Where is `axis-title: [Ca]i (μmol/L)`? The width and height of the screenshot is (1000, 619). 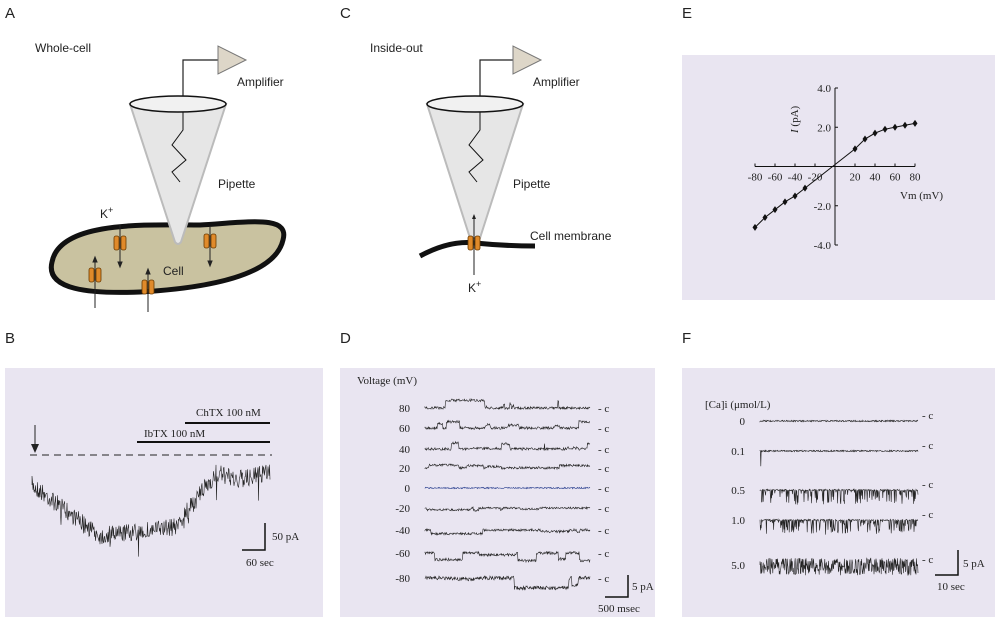
axis-title: [Ca]i (μmol/L) is located at coordinates (738, 405).